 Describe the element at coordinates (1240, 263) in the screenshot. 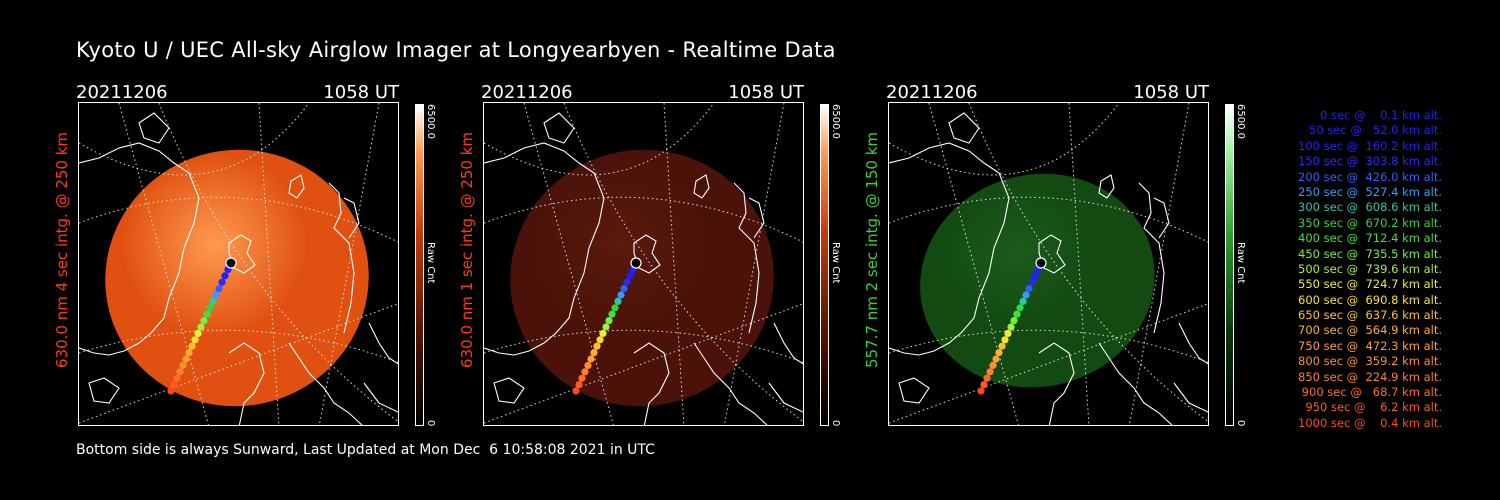

I see `panel-3-colorbar-unit: Raw Cnt` at that location.